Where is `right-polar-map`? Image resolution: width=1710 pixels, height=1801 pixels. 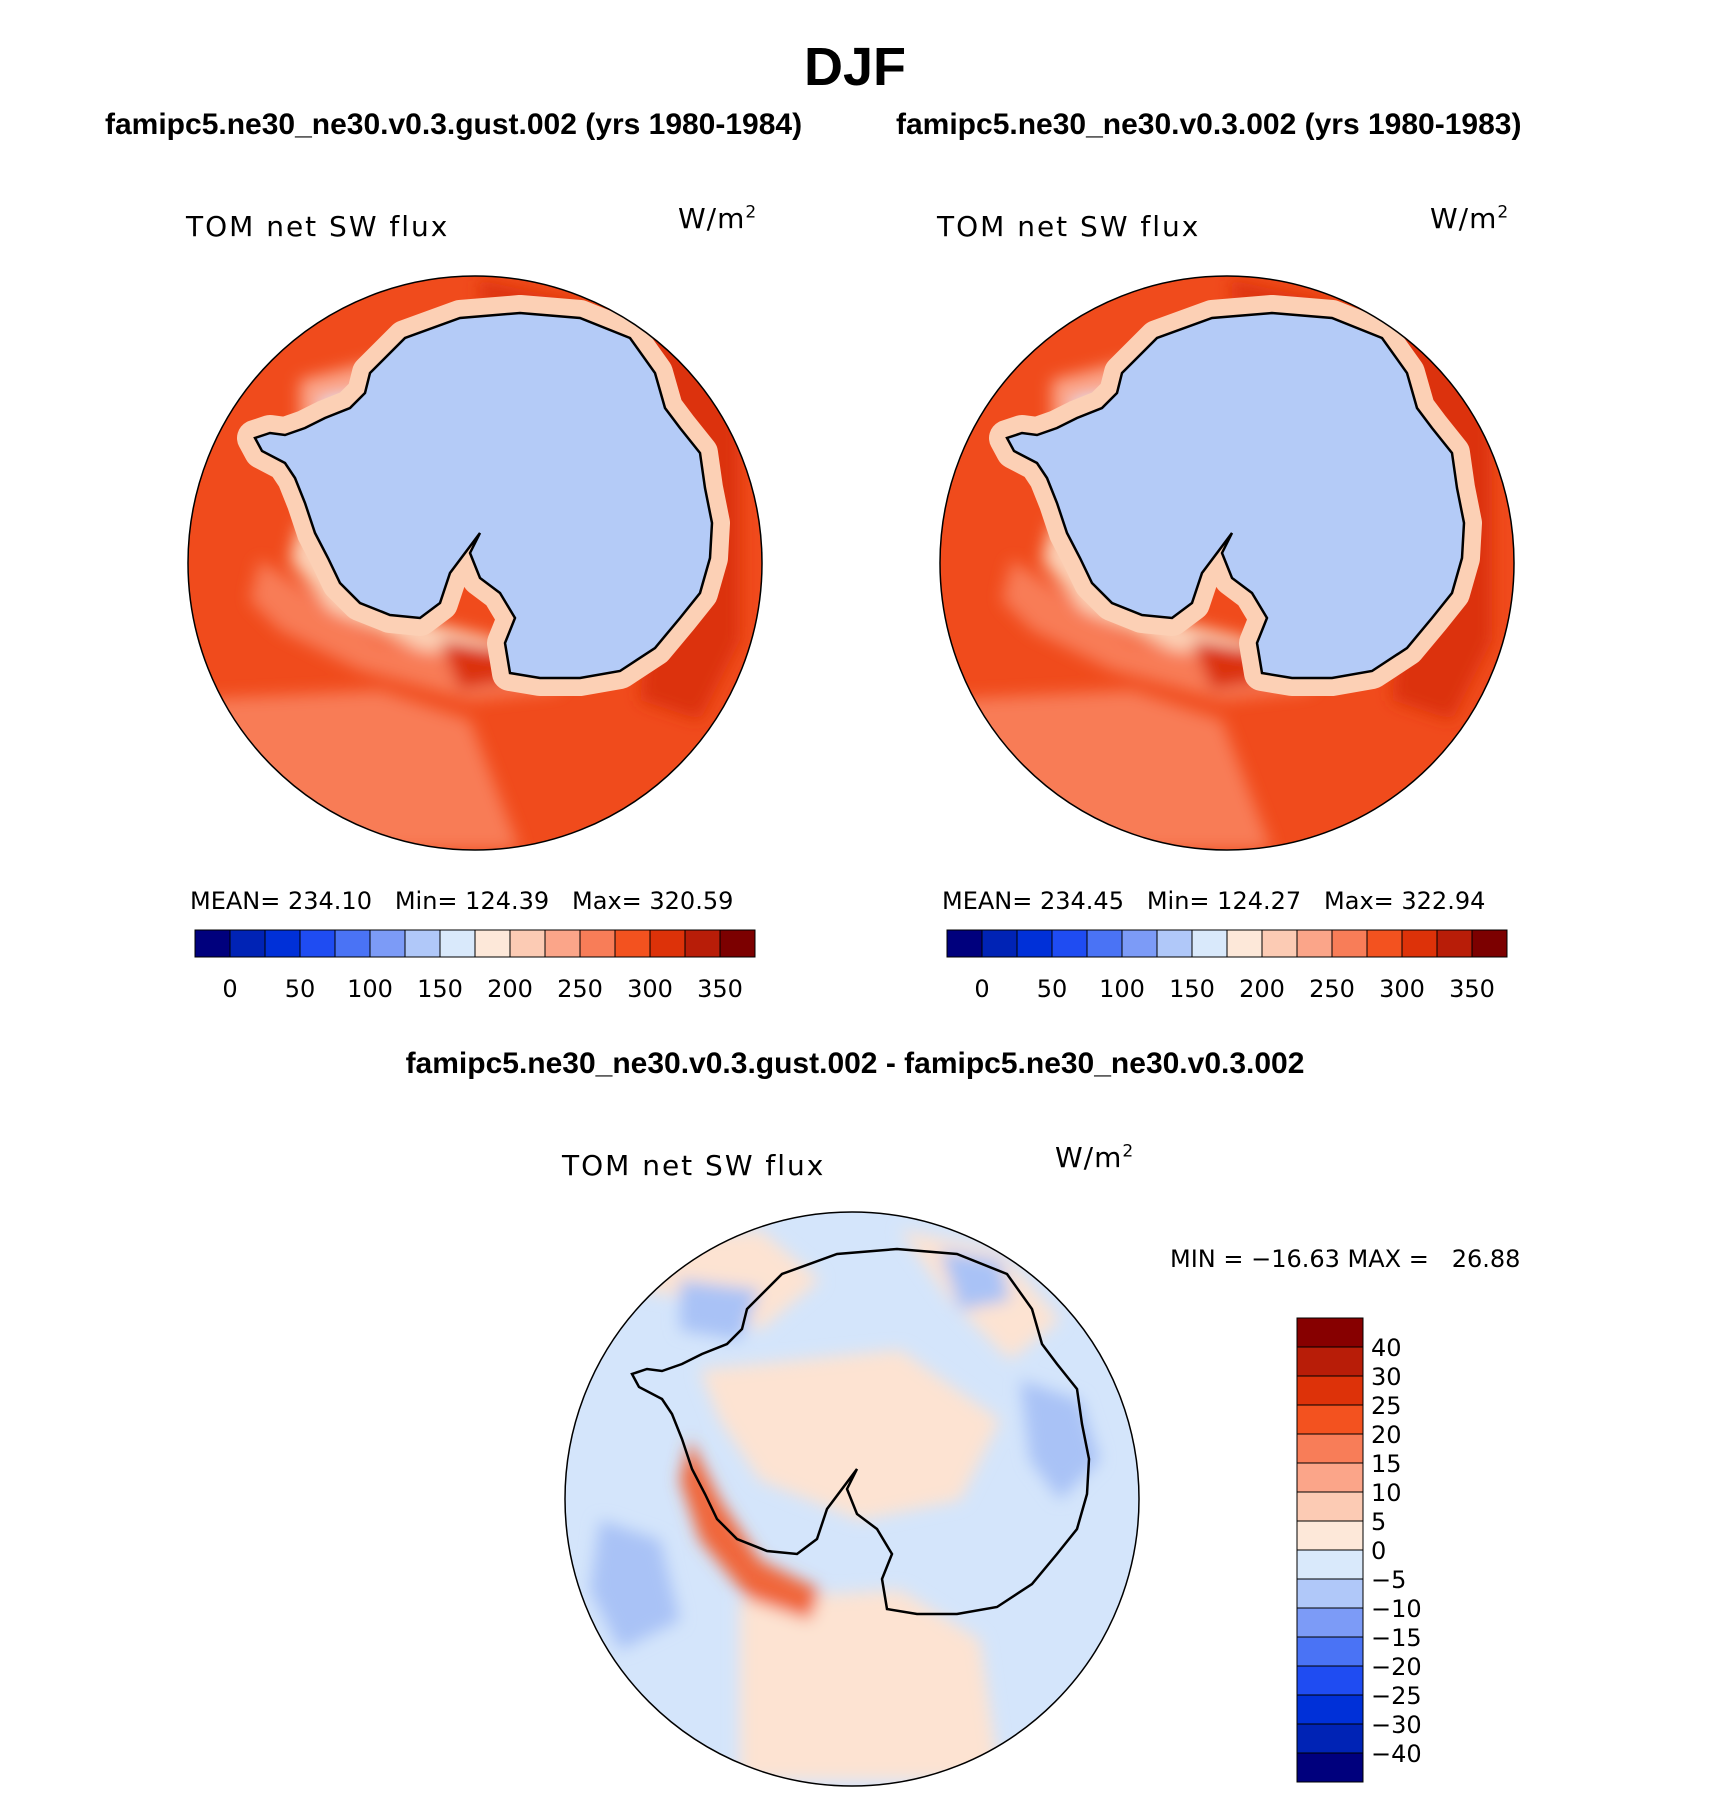 right-polar-map is located at coordinates (1227, 563).